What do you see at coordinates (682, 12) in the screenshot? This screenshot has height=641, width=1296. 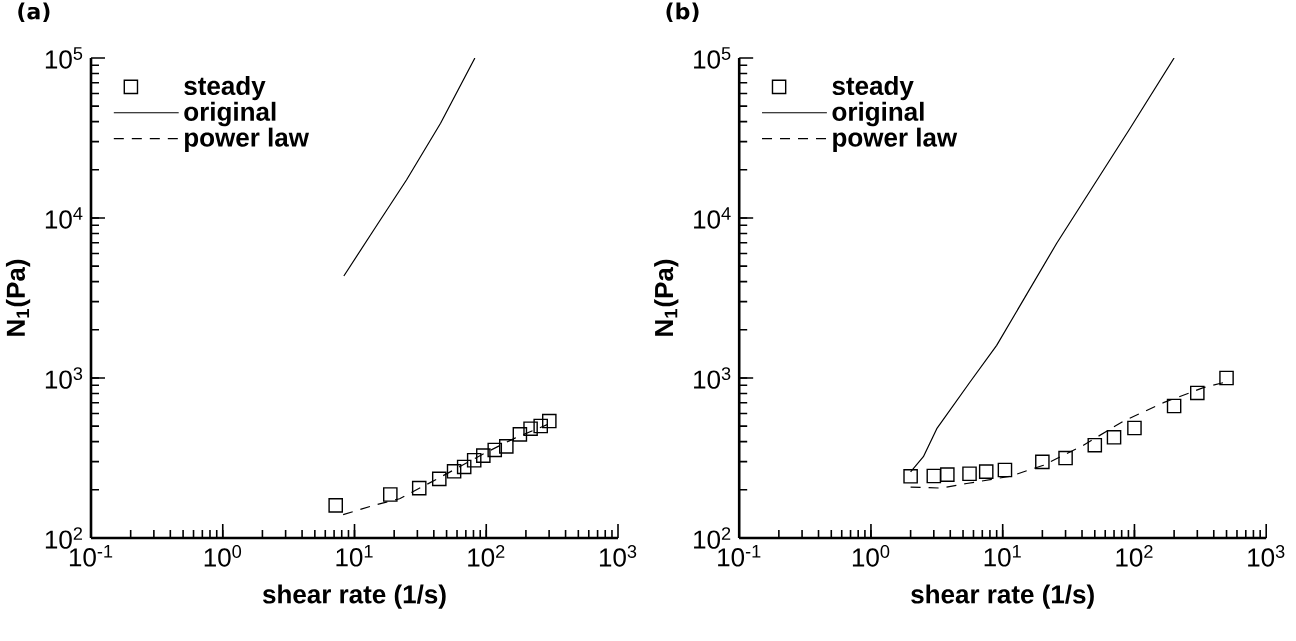 I see `chart-title: (b)` at bounding box center [682, 12].